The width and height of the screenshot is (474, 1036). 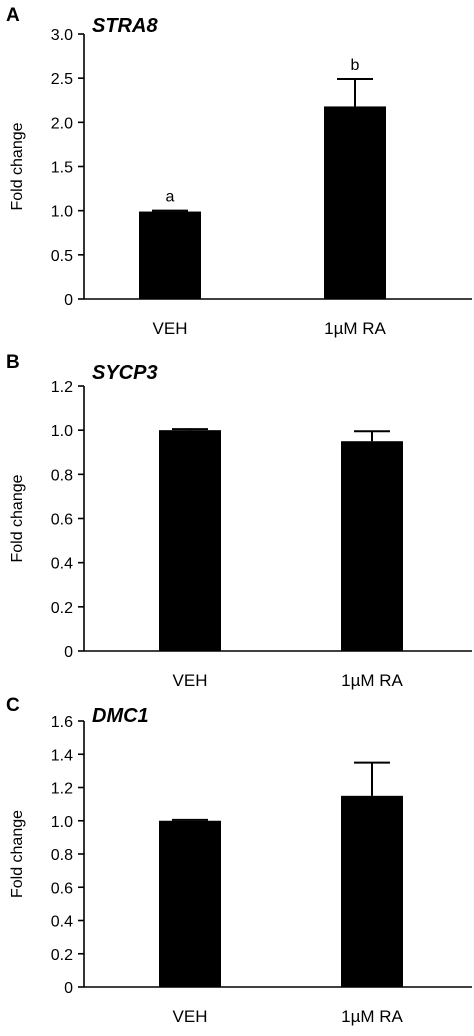 I want to click on panel-letter: A, so click(x=13, y=15).